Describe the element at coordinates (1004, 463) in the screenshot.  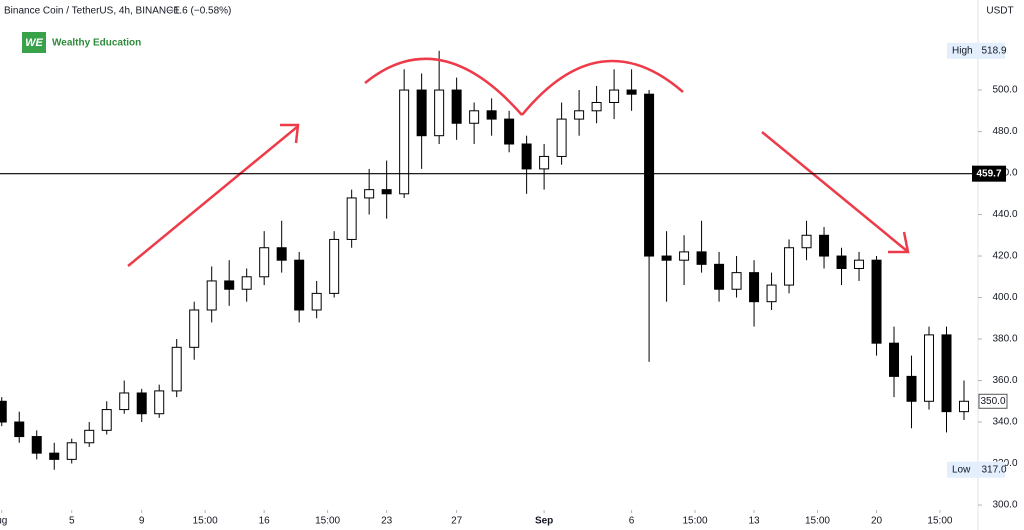
I see `y-tick-label: 320.0` at that location.